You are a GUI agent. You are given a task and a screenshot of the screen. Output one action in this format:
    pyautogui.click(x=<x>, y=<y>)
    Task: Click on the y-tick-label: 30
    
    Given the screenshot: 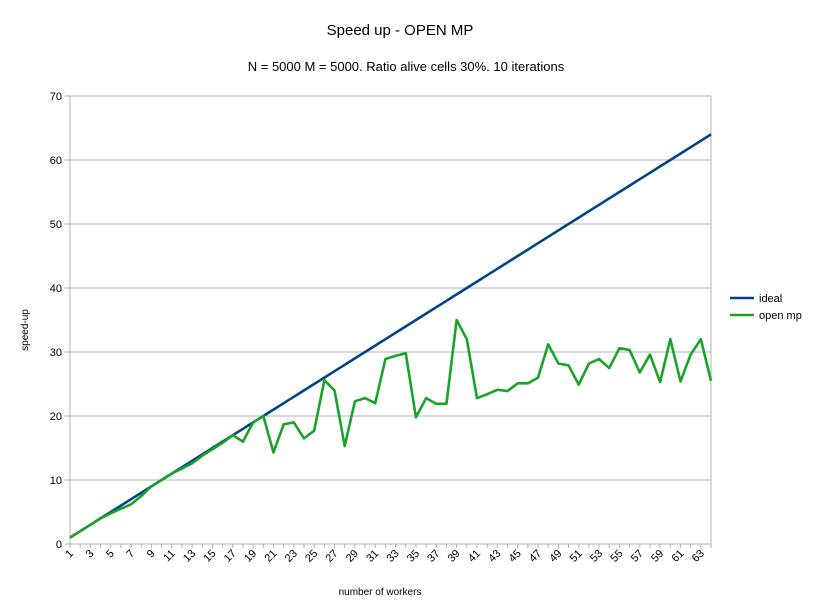 What is the action you would take?
    pyautogui.click(x=56, y=353)
    